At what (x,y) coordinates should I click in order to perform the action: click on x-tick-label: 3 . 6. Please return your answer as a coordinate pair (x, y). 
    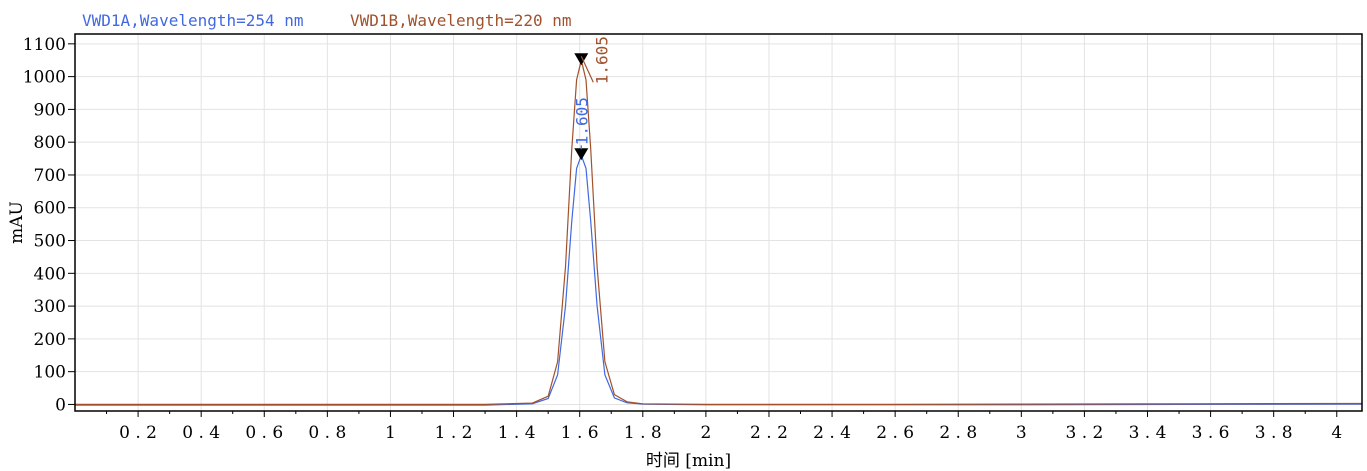
    Looking at the image, I should click on (1211, 433).